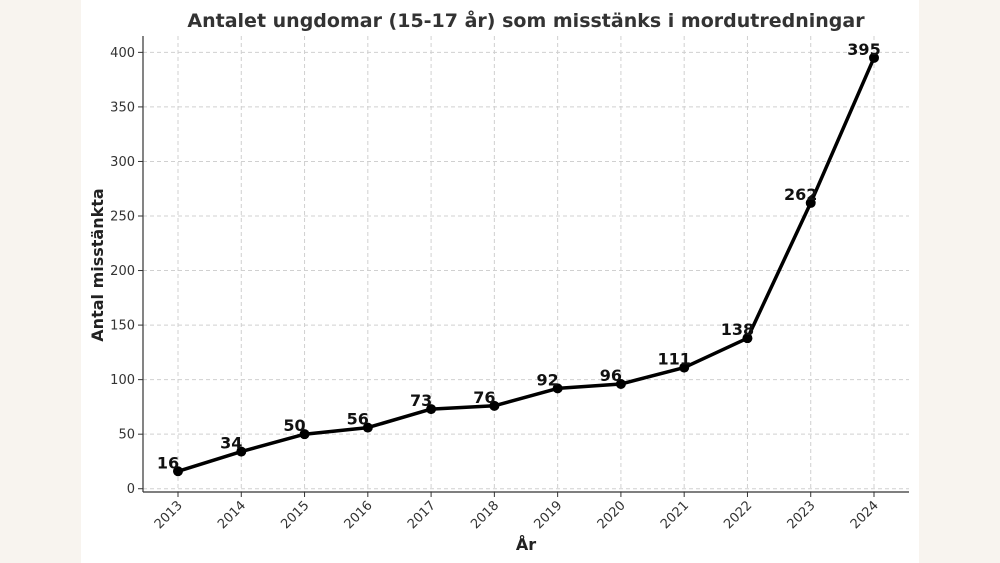 The image size is (1000, 563). I want to click on data-label: 56, so click(358, 419).